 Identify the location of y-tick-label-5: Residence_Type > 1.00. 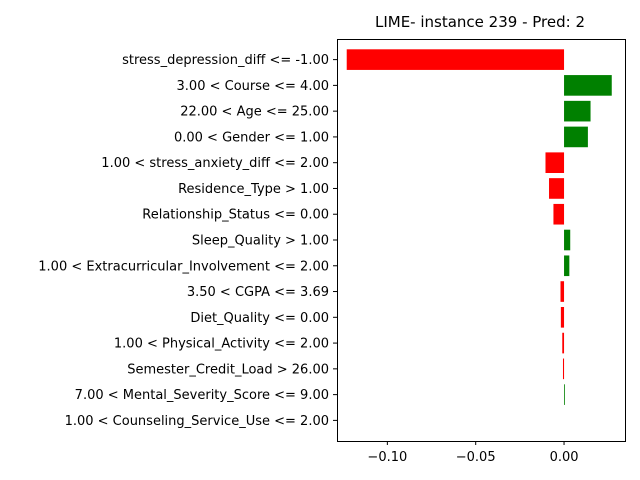
(253, 189).